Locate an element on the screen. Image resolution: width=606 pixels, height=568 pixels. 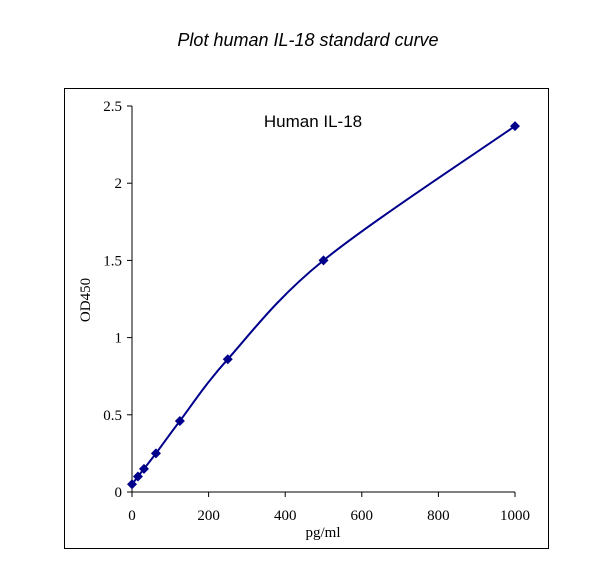
y-tick-label: 2 is located at coordinates (119, 184).